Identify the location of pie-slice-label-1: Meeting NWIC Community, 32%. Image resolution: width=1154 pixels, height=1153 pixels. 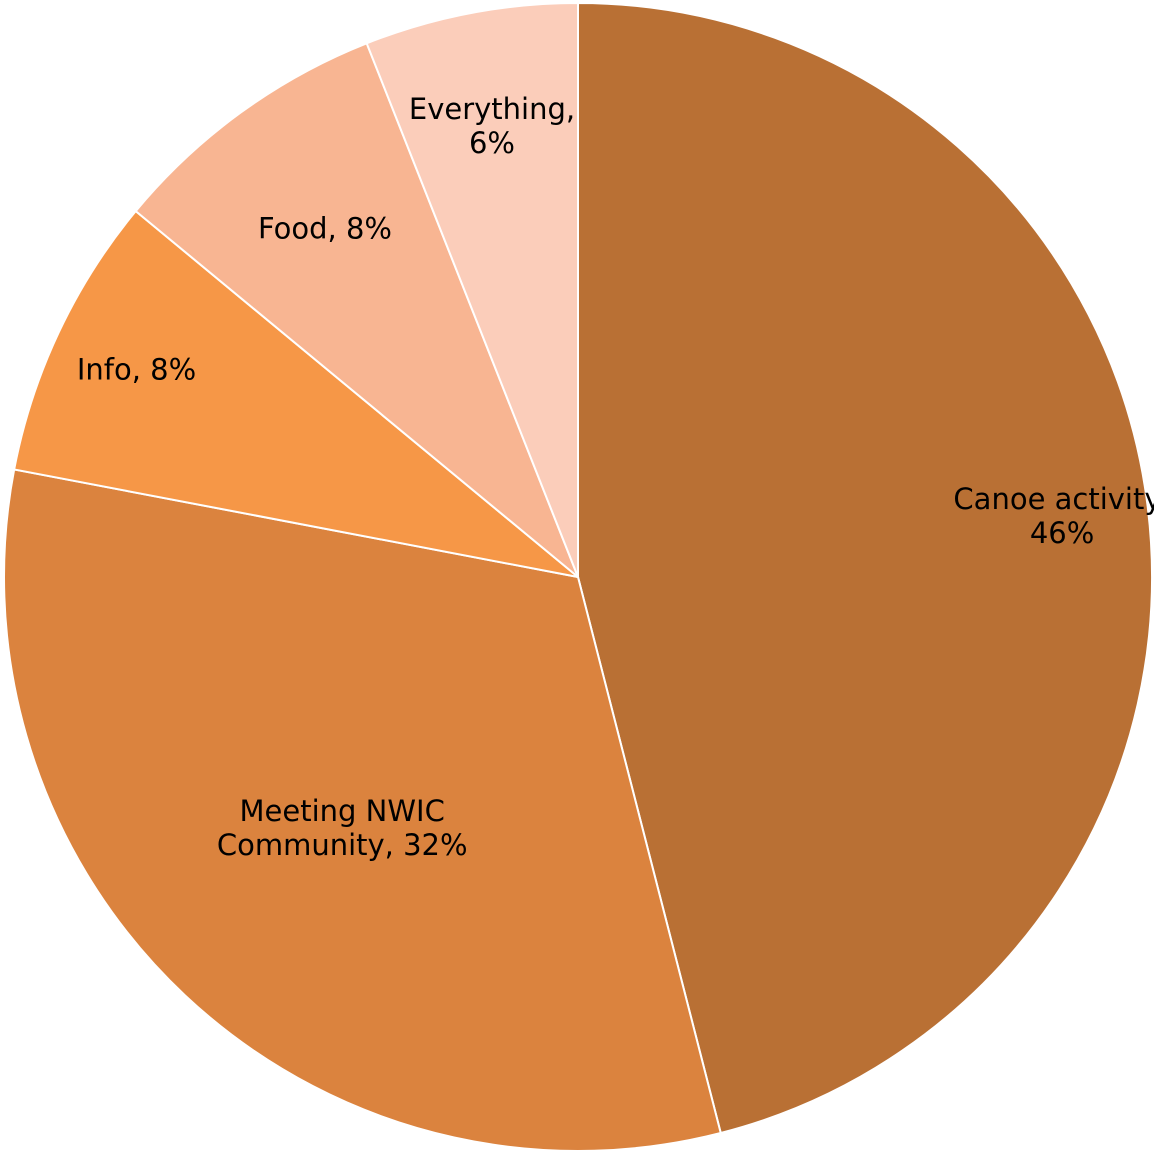
(342, 828).